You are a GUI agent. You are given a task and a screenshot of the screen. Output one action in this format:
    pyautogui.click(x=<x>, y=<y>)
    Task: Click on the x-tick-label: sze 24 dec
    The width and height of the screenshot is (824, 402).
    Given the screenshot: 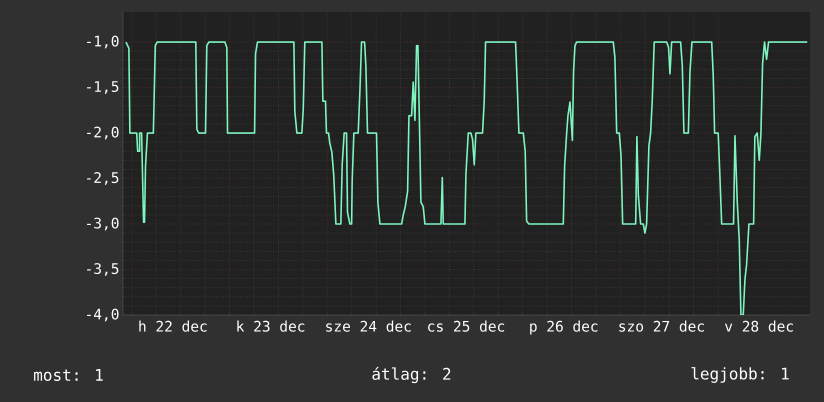 What is the action you would take?
    pyautogui.click(x=368, y=326)
    